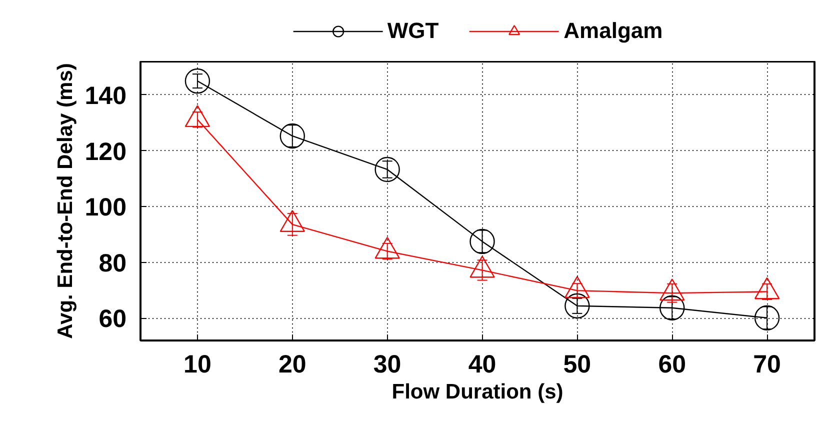 The image size is (817, 432). I want to click on y-axis-title: Avg. End-to-End Delay (ms), so click(65, 201).